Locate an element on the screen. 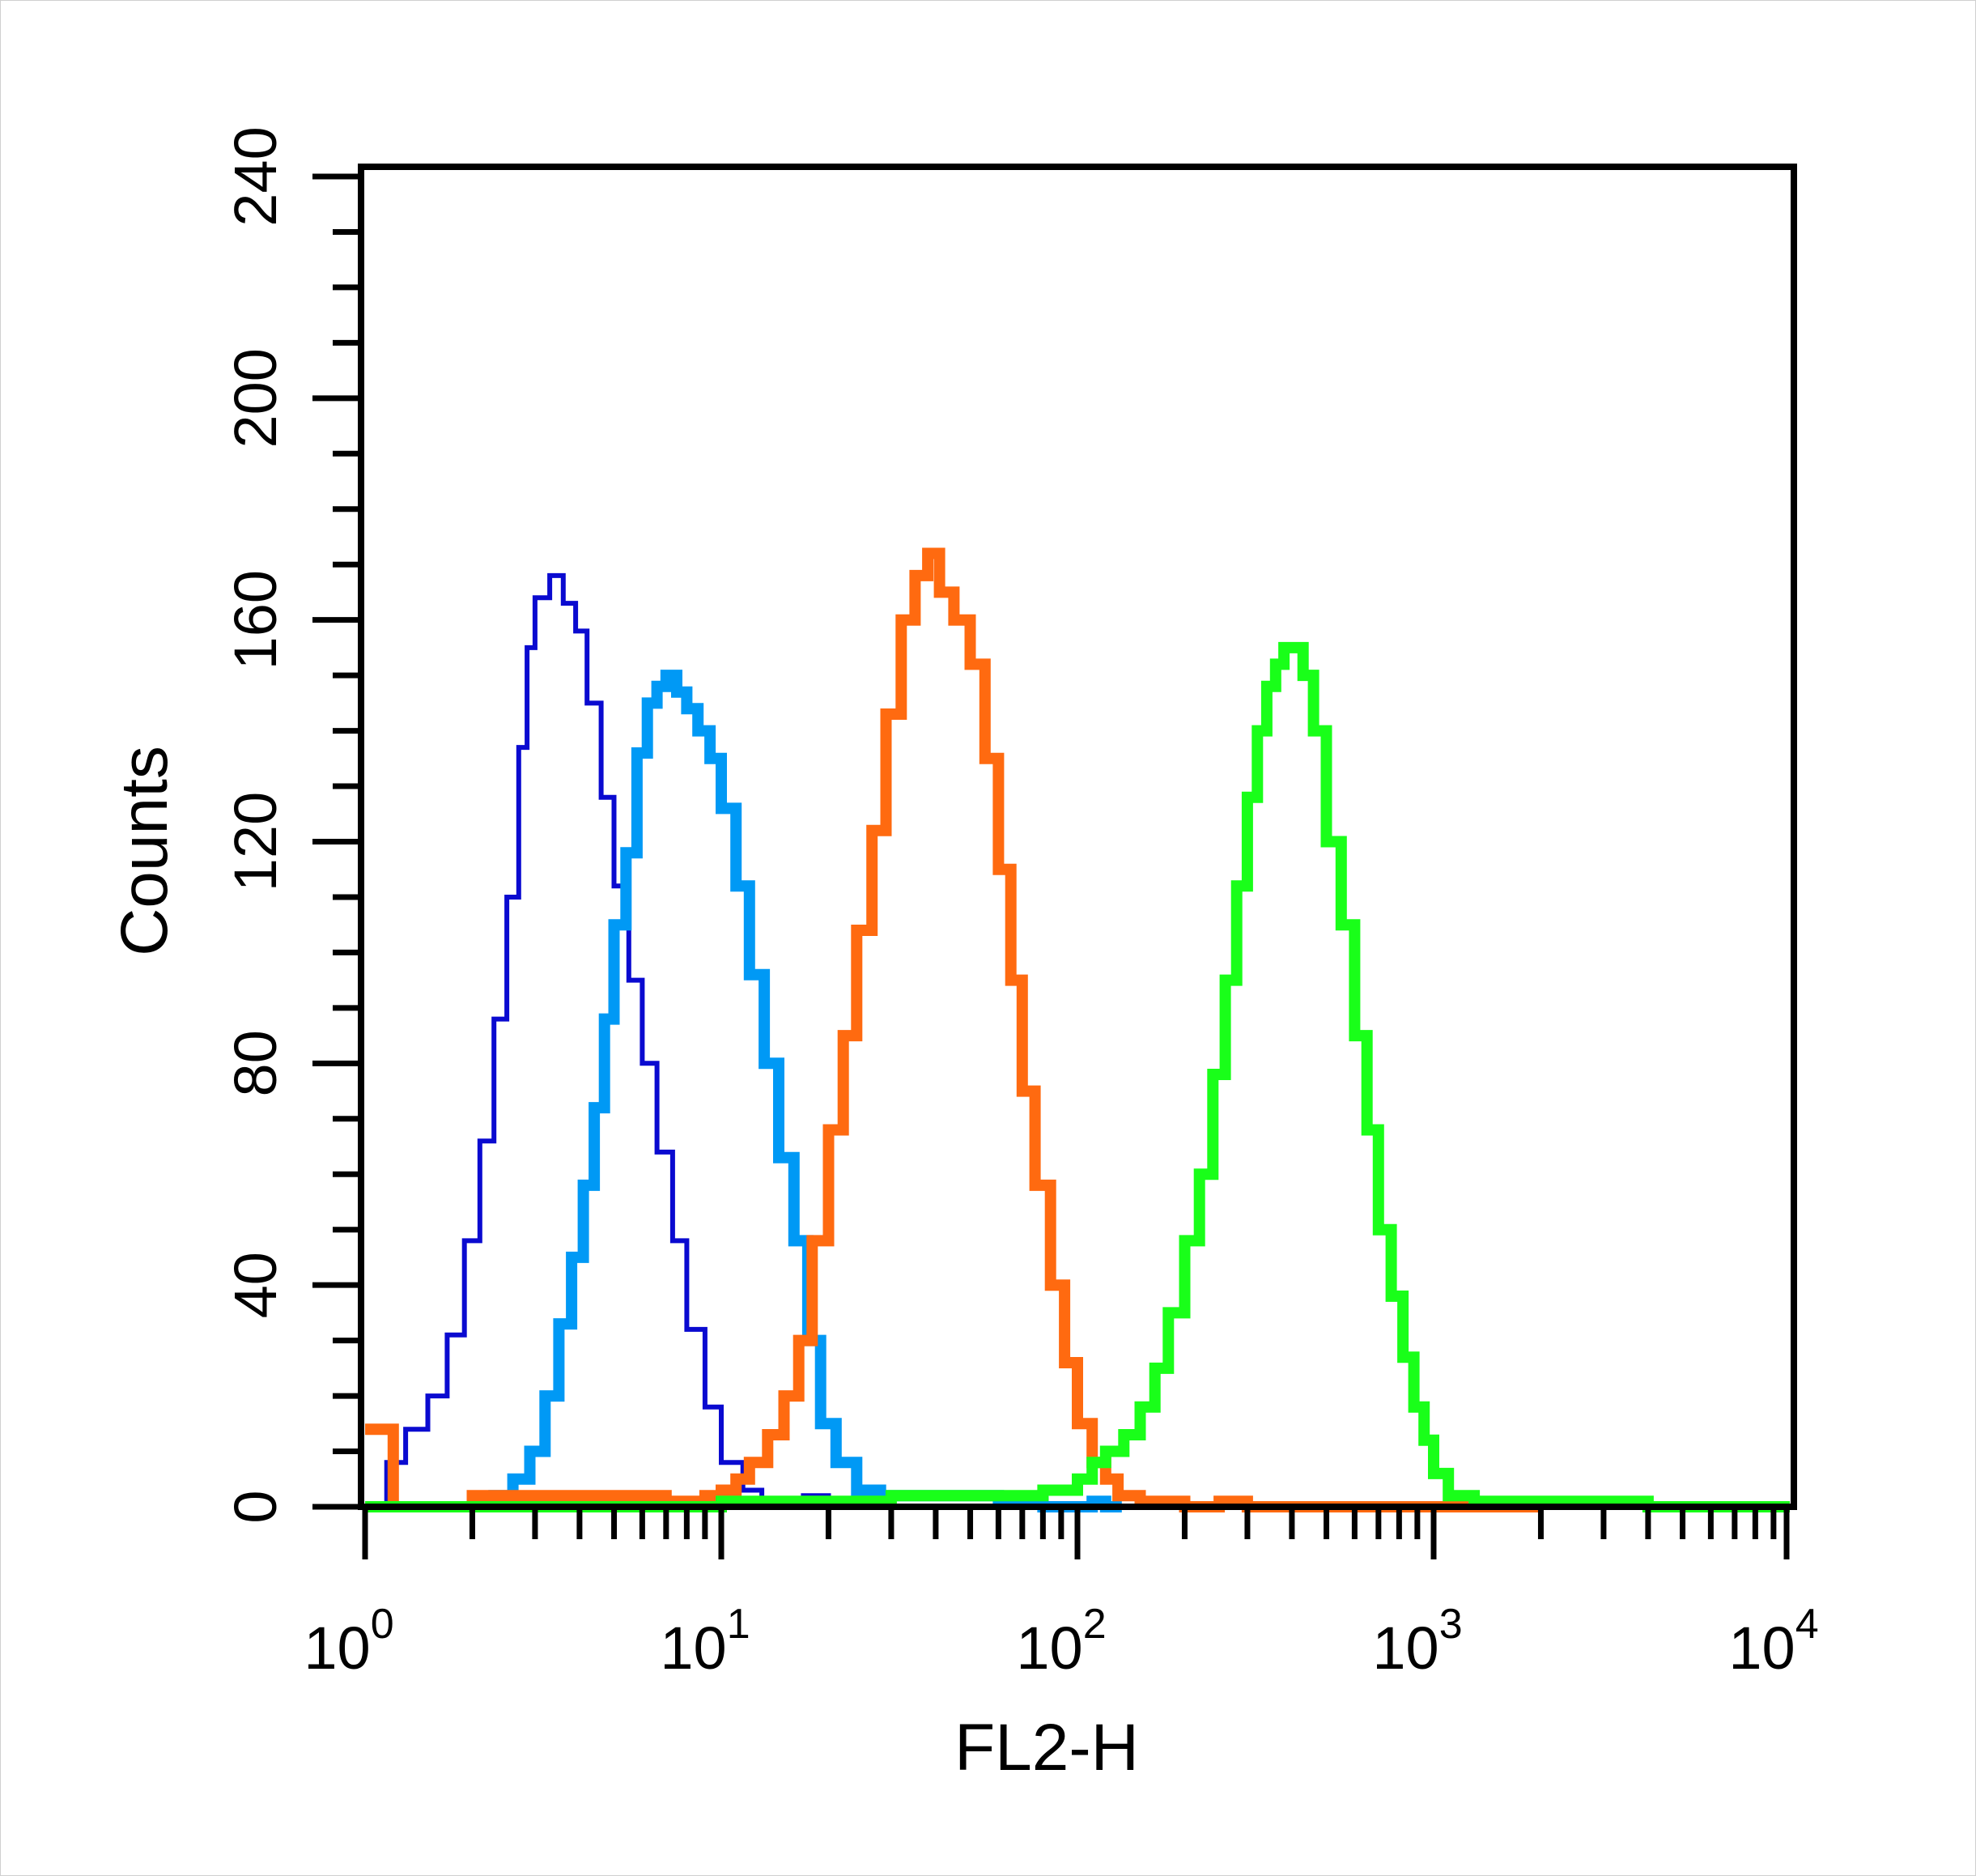 The width and height of the screenshot is (1976, 1876). x-tick-label: 10⁰ is located at coordinates (348, 1641).